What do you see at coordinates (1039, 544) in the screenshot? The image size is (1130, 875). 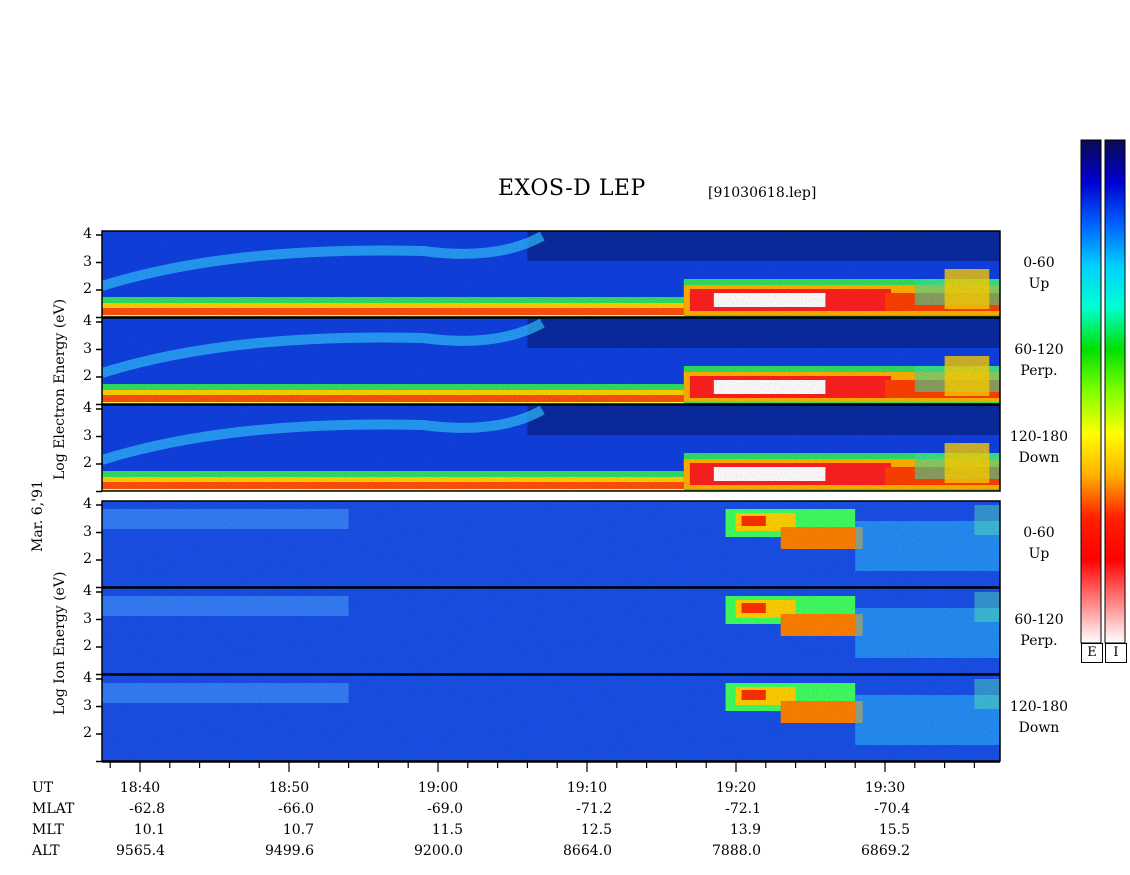 I see `panel-label-3: 0-60 Up` at bounding box center [1039, 544].